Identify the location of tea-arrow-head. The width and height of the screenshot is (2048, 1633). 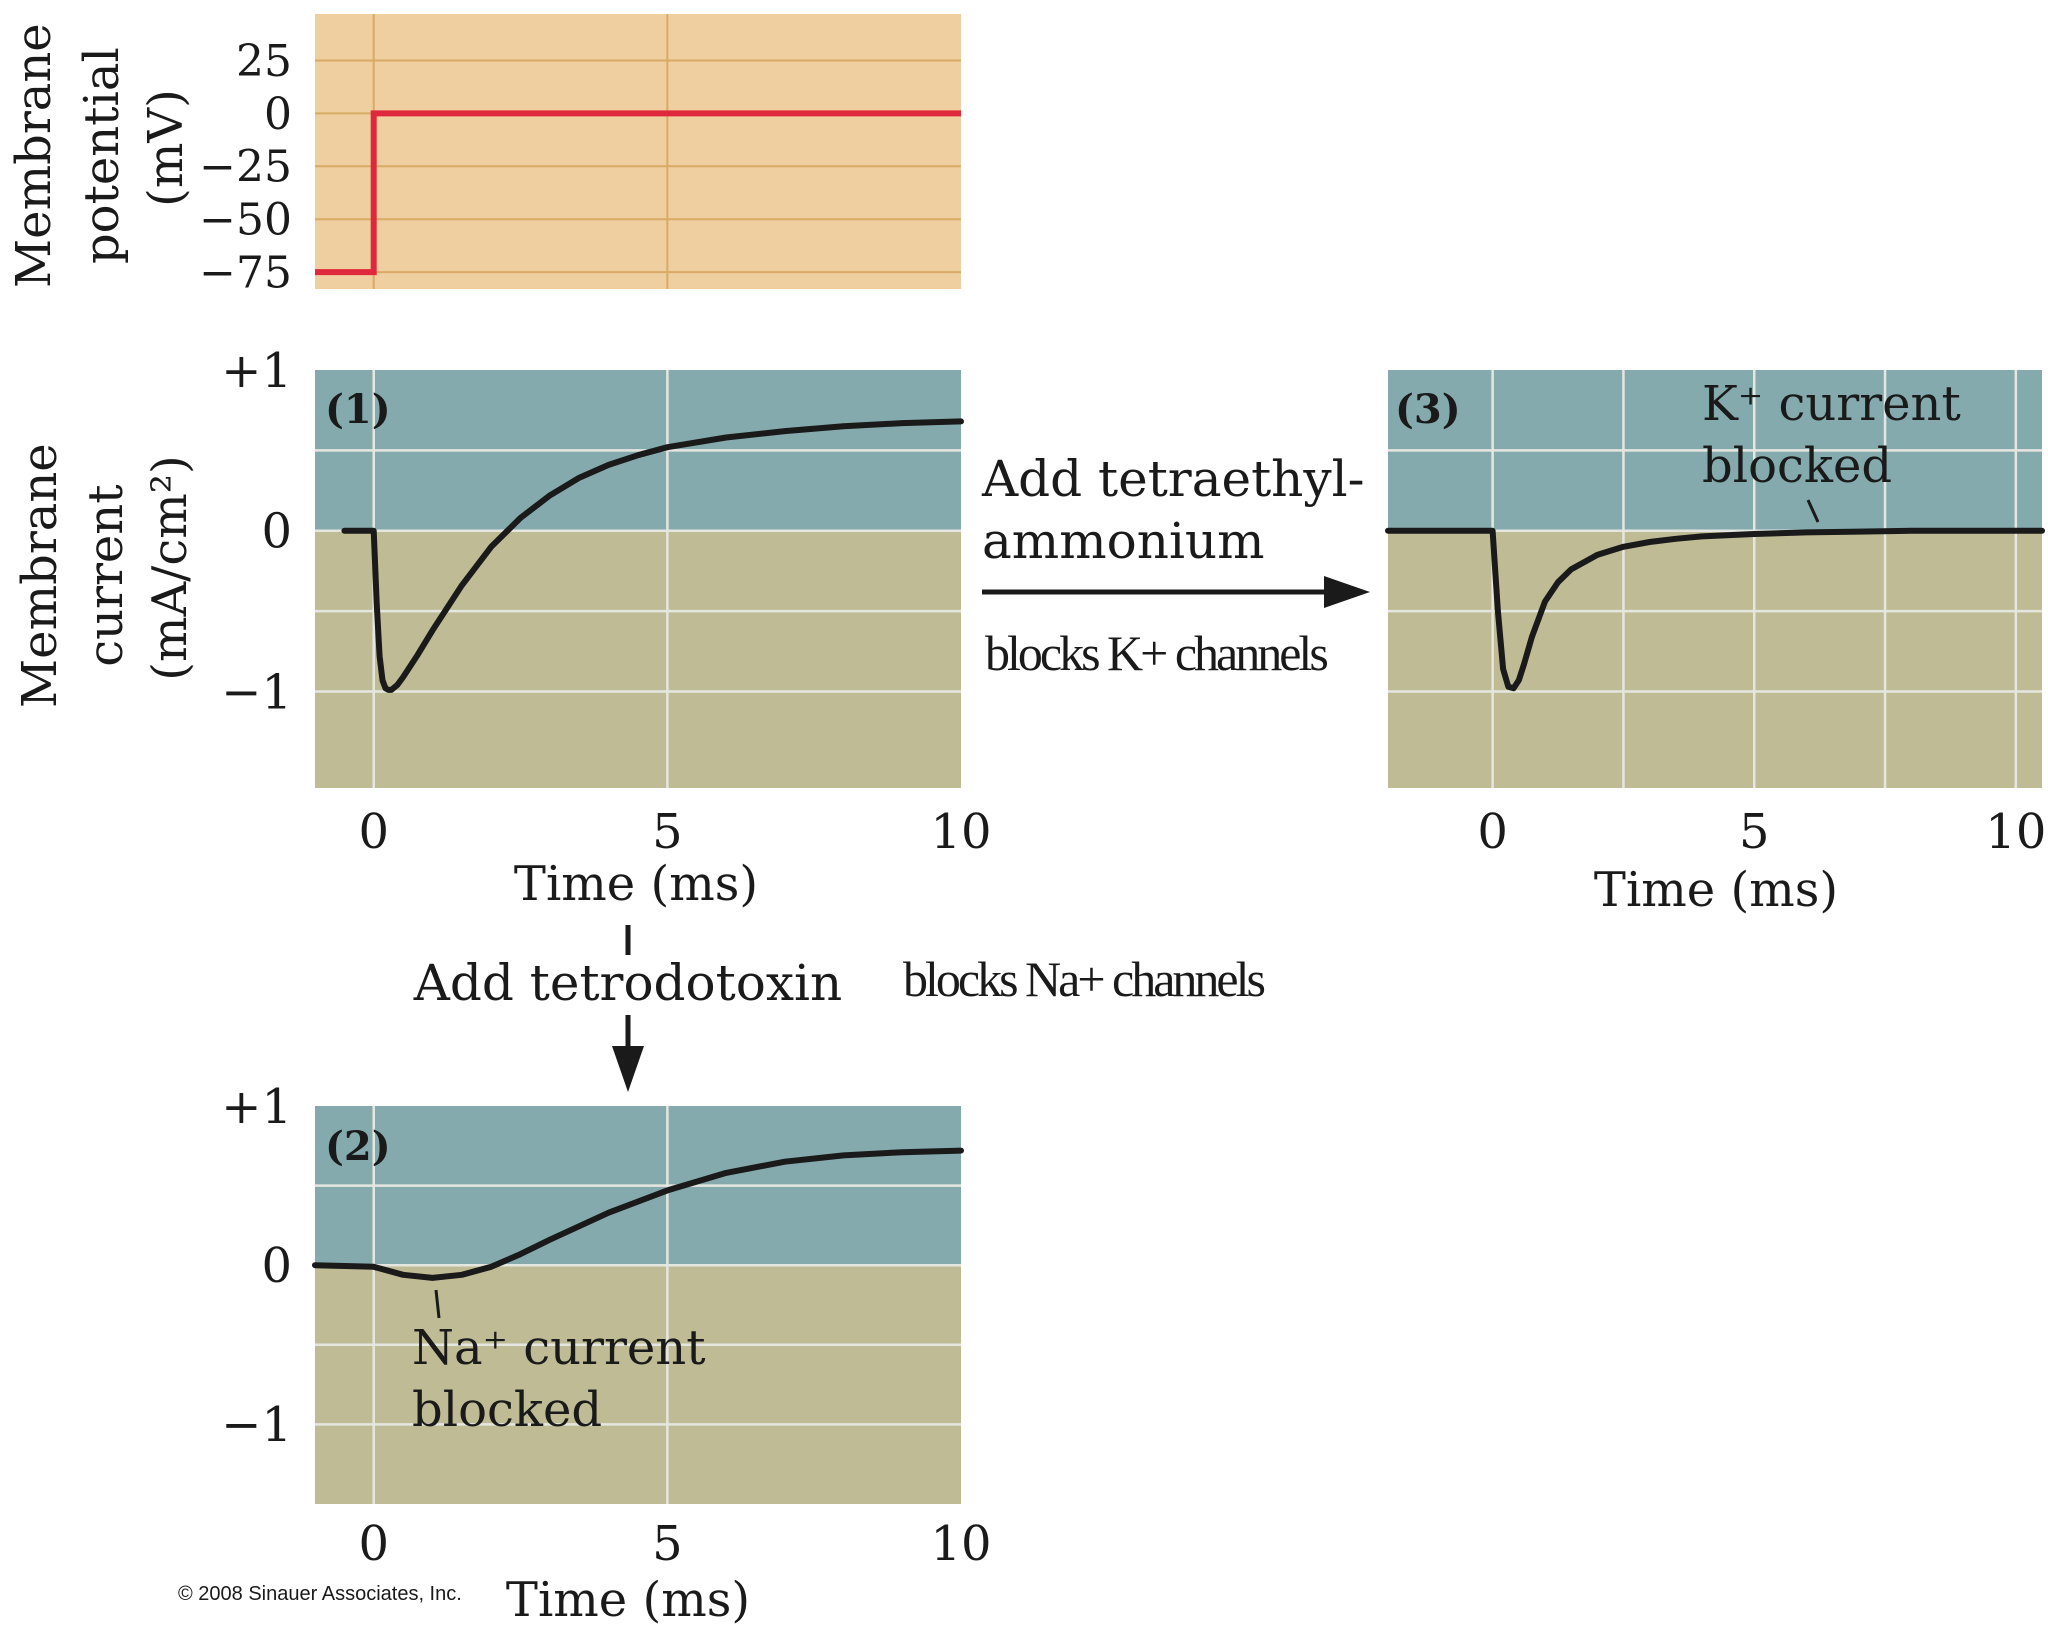
(1347, 592).